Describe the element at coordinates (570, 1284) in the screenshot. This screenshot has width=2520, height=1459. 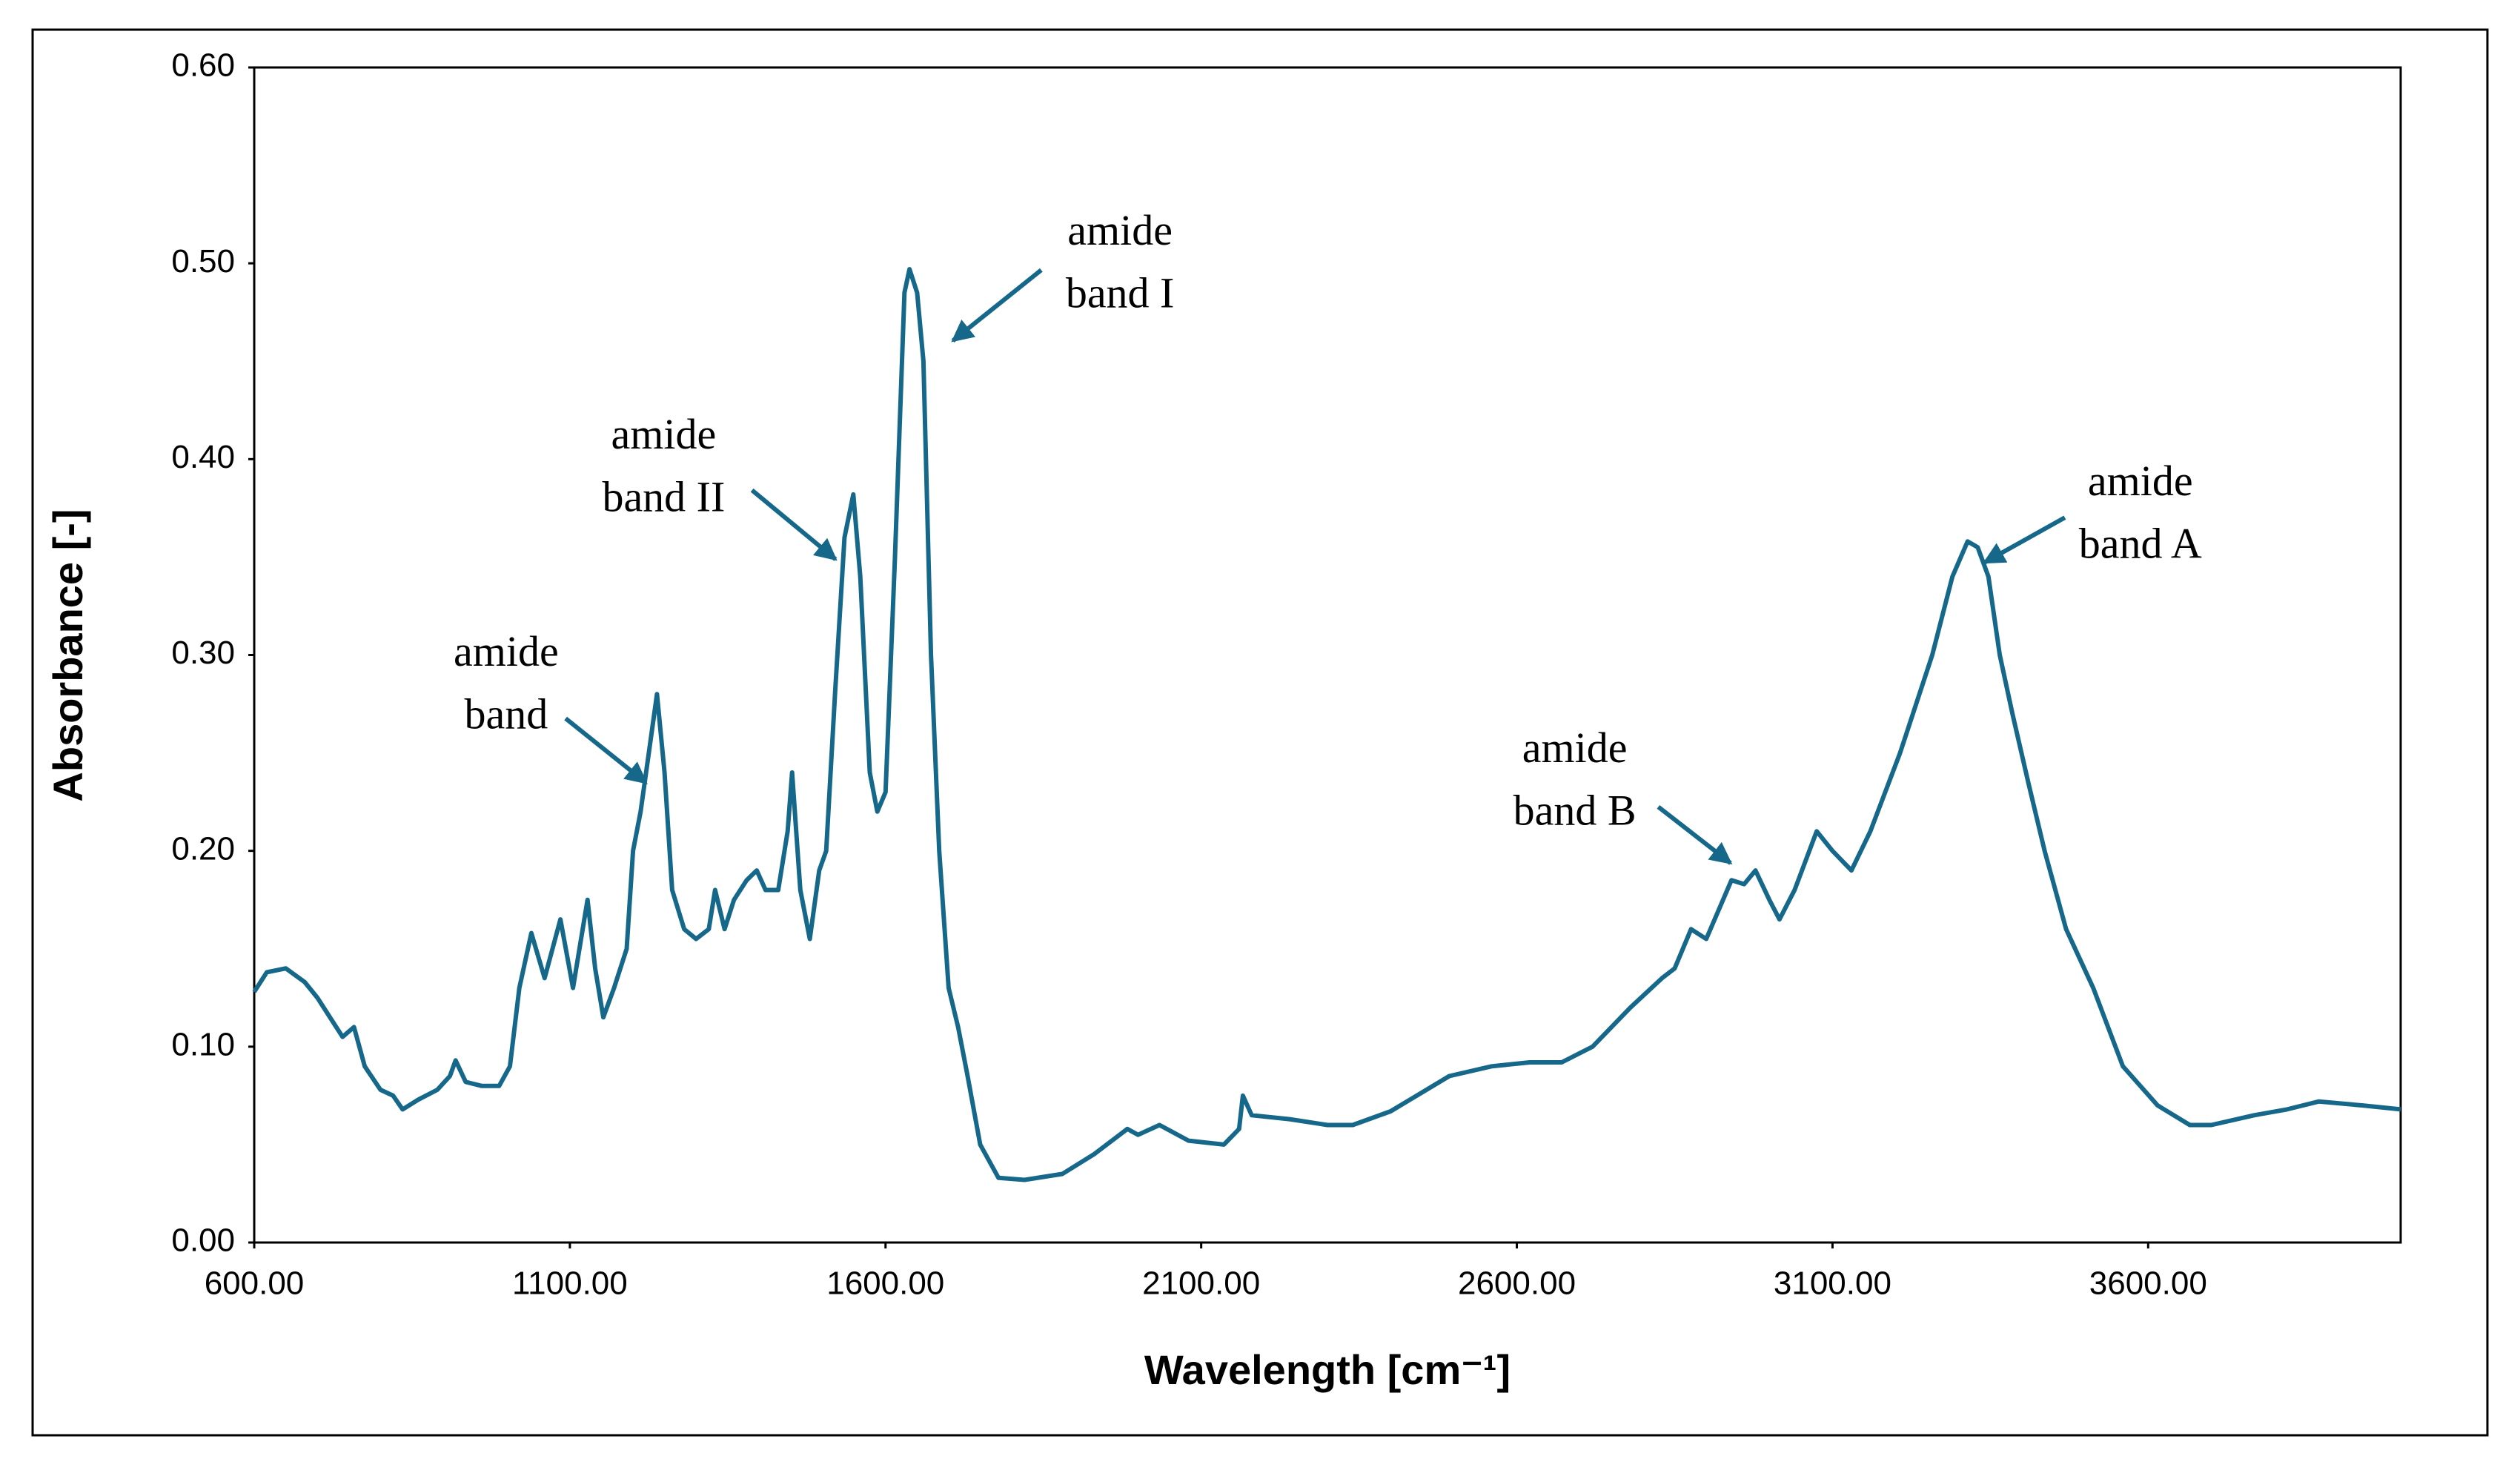
I see `x-tick-label: 1100.00` at that location.